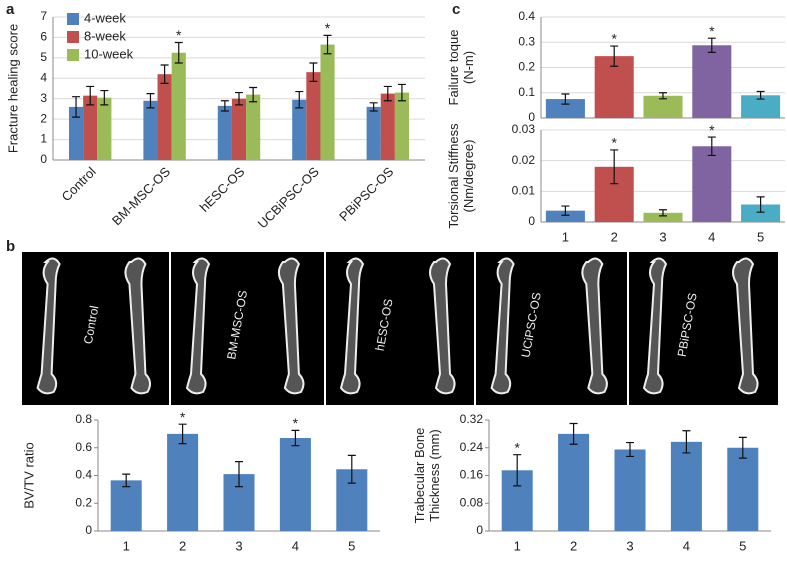 The height and width of the screenshot is (566, 787). I want to click on y-tick-label: 4, so click(43, 77).